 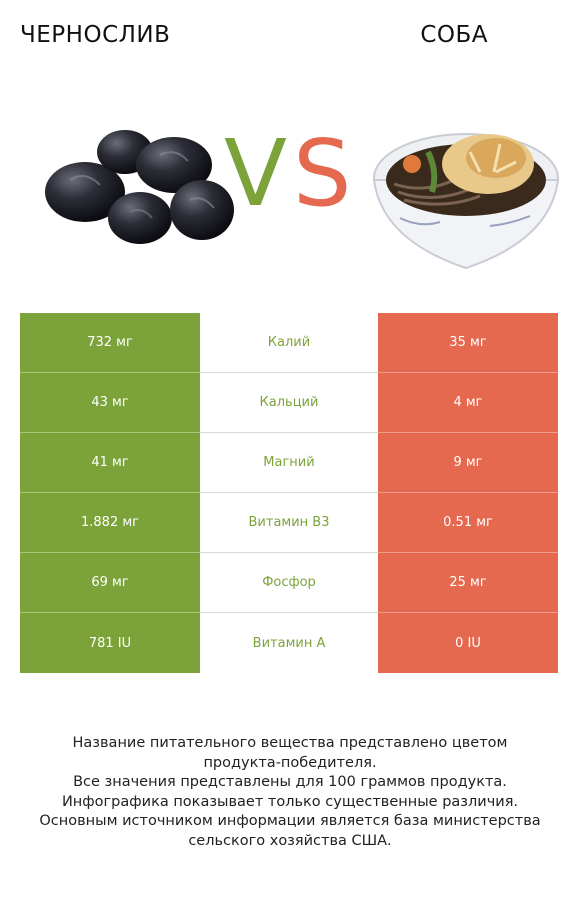 What do you see at coordinates (110, 403) in the screenshot?
I see `left-value: 43 мг` at bounding box center [110, 403].